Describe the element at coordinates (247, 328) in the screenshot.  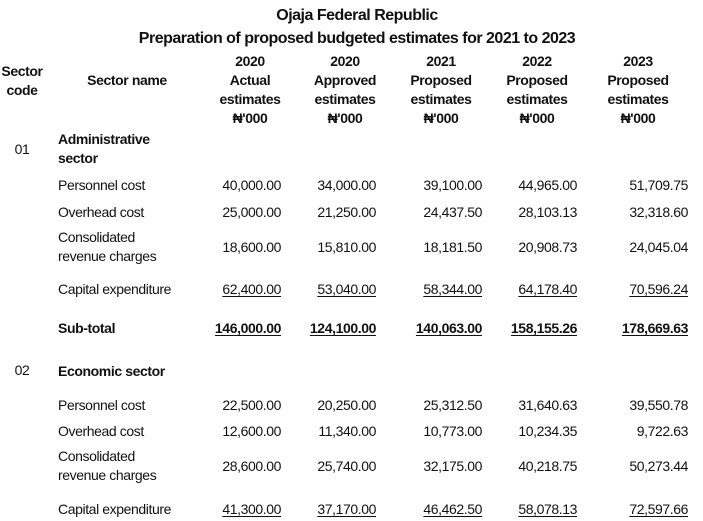
I see `subtotal-value: 146,000.00` at that location.